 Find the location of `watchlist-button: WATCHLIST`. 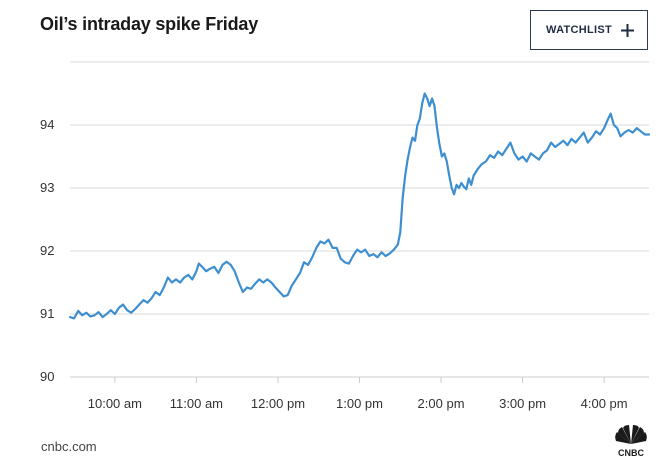

watchlist-button: WATCHLIST is located at coordinates (589, 30).